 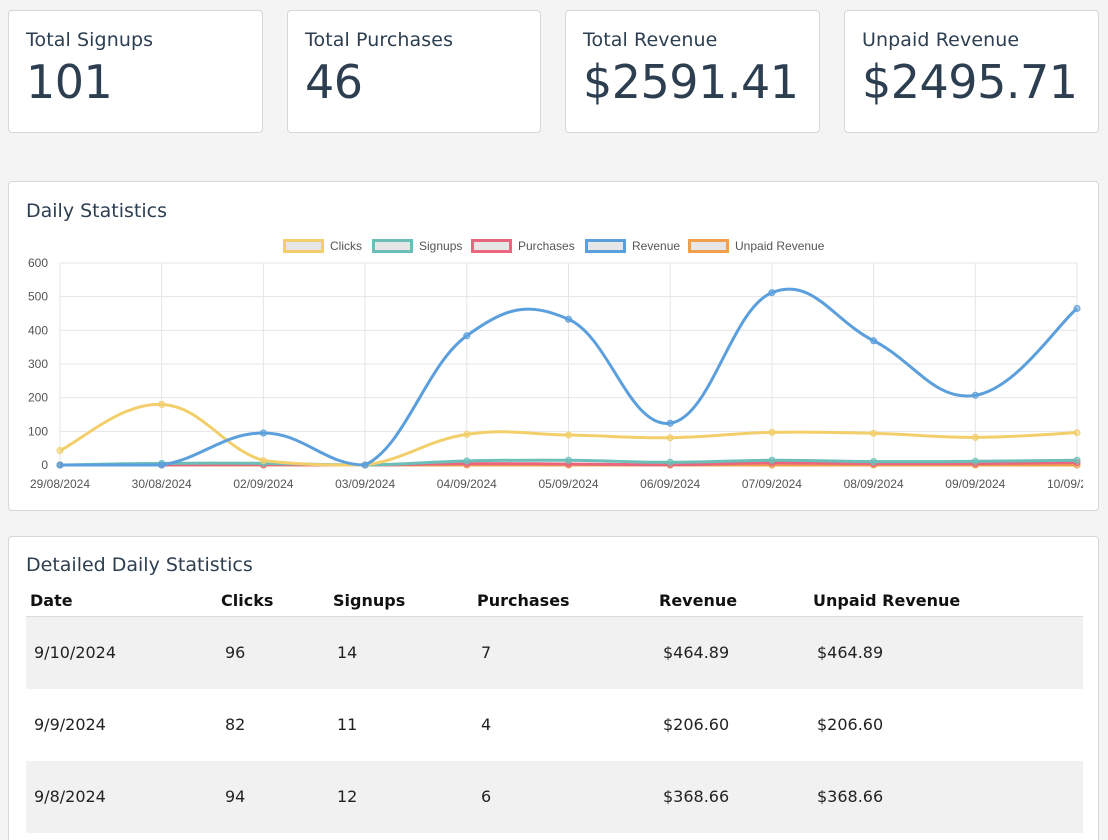 What do you see at coordinates (650, 40) in the screenshot?
I see `stat-title: Total Revenue` at bounding box center [650, 40].